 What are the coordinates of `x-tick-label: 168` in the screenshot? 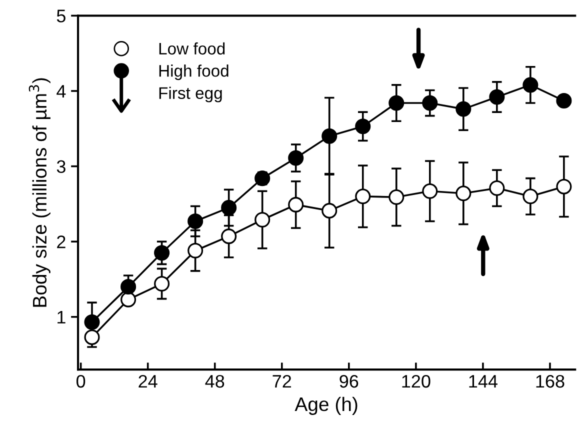 It's located at (550, 381).